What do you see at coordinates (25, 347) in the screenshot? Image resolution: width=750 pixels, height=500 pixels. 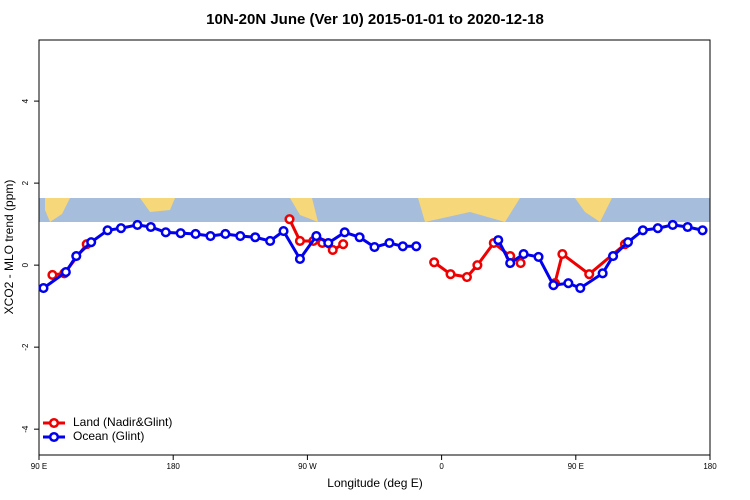 I see `y-tick-label: -2` at bounding box center [25, 347].